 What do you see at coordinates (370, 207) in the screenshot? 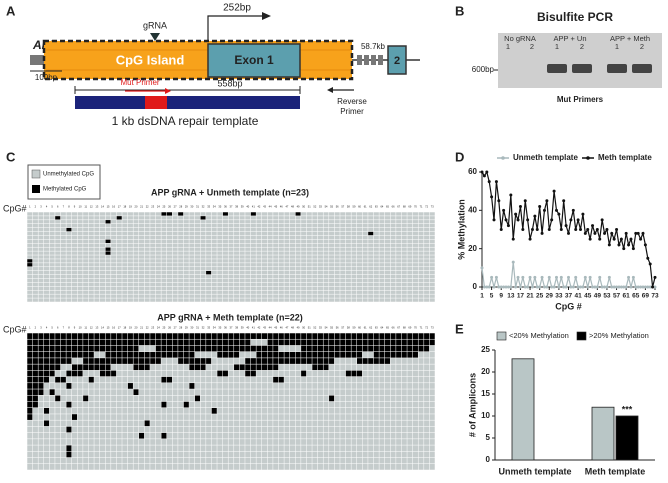
I see `cpg-number: 62` at bounding box center [370, 207].